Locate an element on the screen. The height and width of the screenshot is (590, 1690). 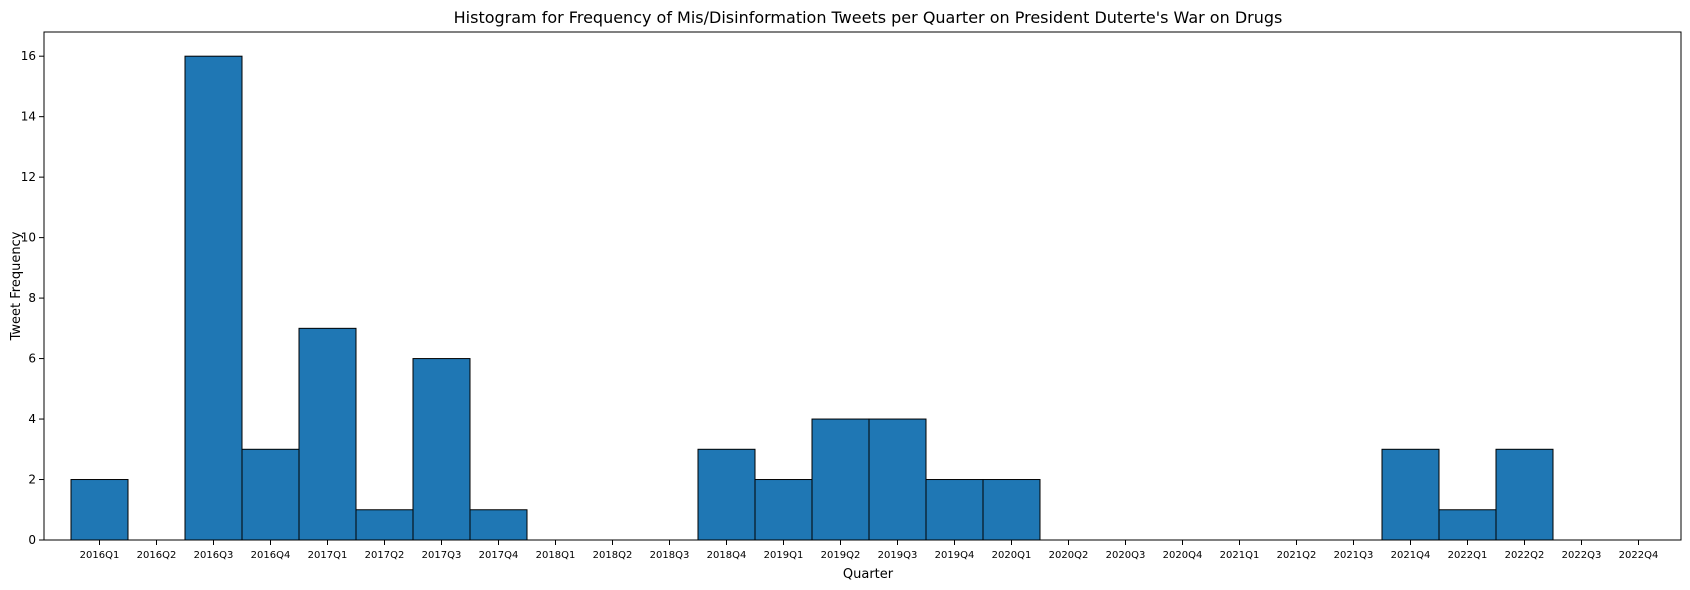
y-tick-label: 16 is located at coordinates (28, 56).